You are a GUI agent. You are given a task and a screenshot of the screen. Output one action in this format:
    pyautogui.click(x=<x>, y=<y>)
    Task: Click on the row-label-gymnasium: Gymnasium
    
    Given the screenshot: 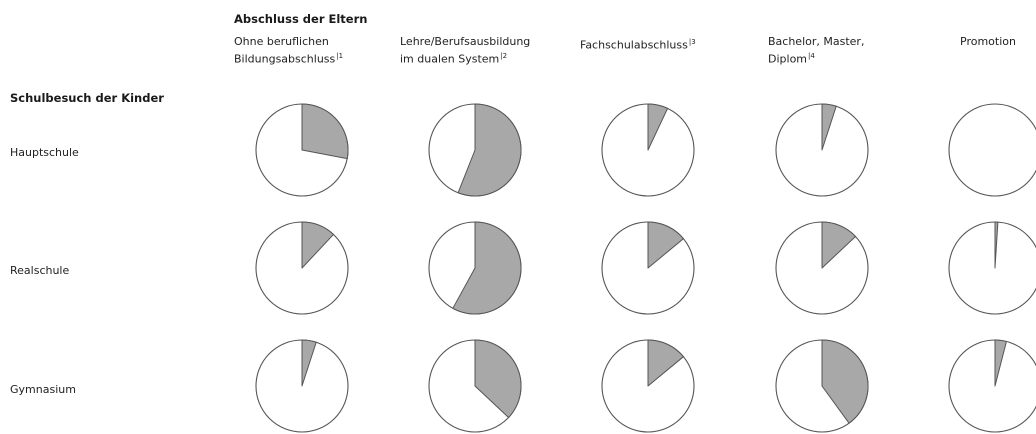 What is the action you would take?
    pyautogui.click(x=43, y=389)
    